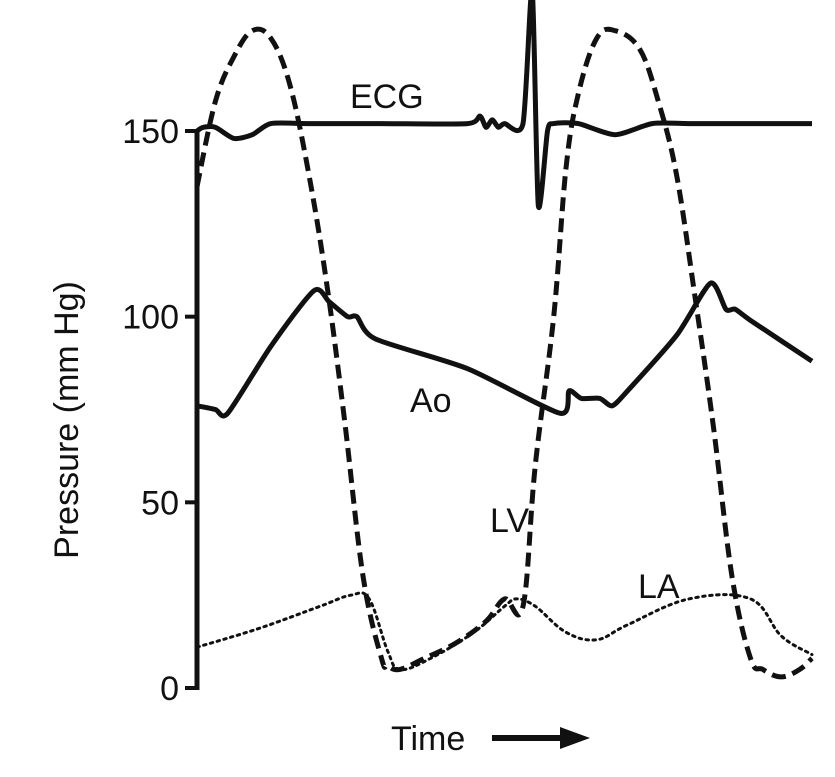  What do you see at coordinates (504, 631) in the screenshot?
I see `series-line-la` at bounding box center [504, 631].